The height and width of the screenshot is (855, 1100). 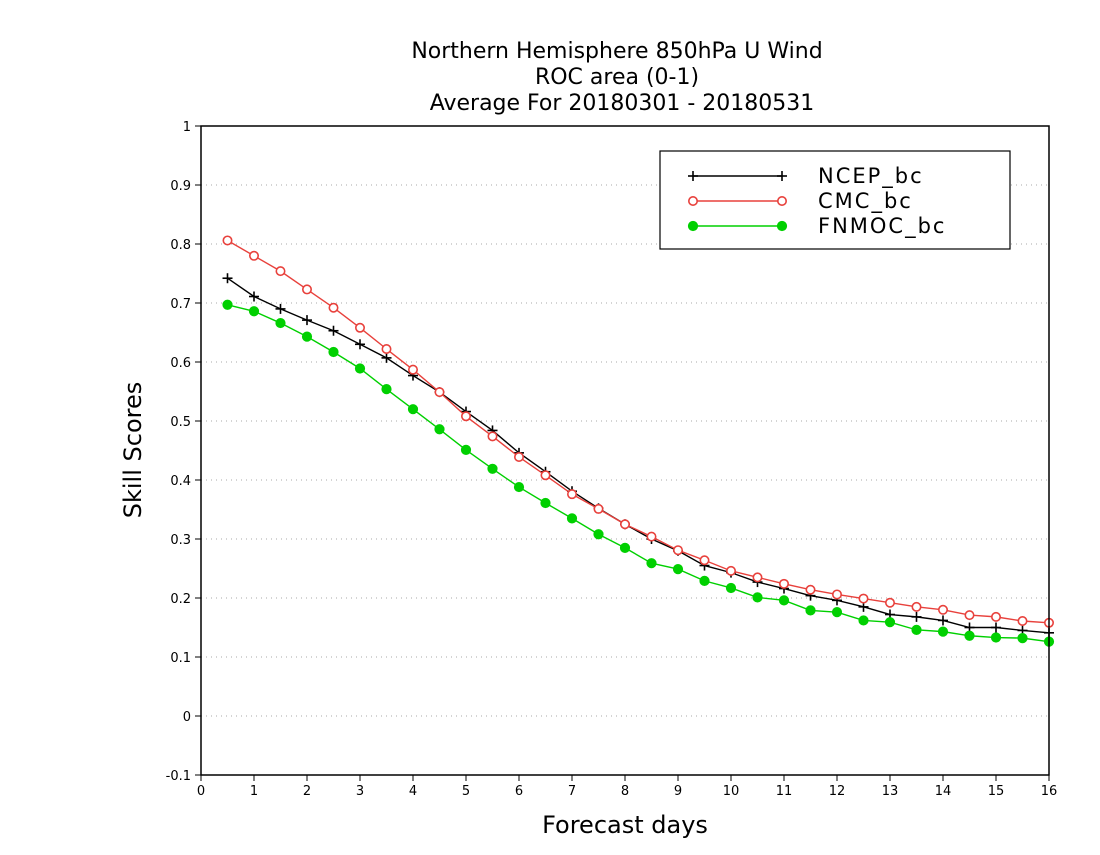 I want to click on x-tick-label: 16, so click(x=1049, y=791).